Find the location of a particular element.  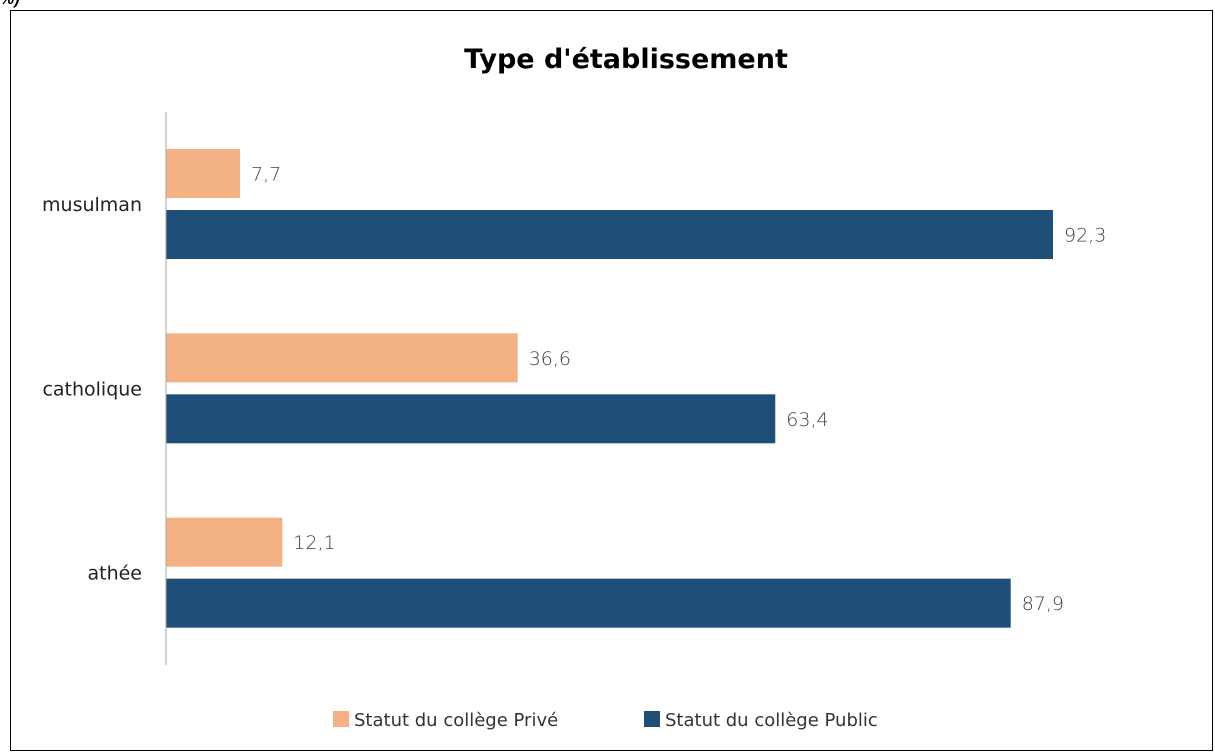

data-label-prive-1: 36,6 is located at coordinates (550, 359).